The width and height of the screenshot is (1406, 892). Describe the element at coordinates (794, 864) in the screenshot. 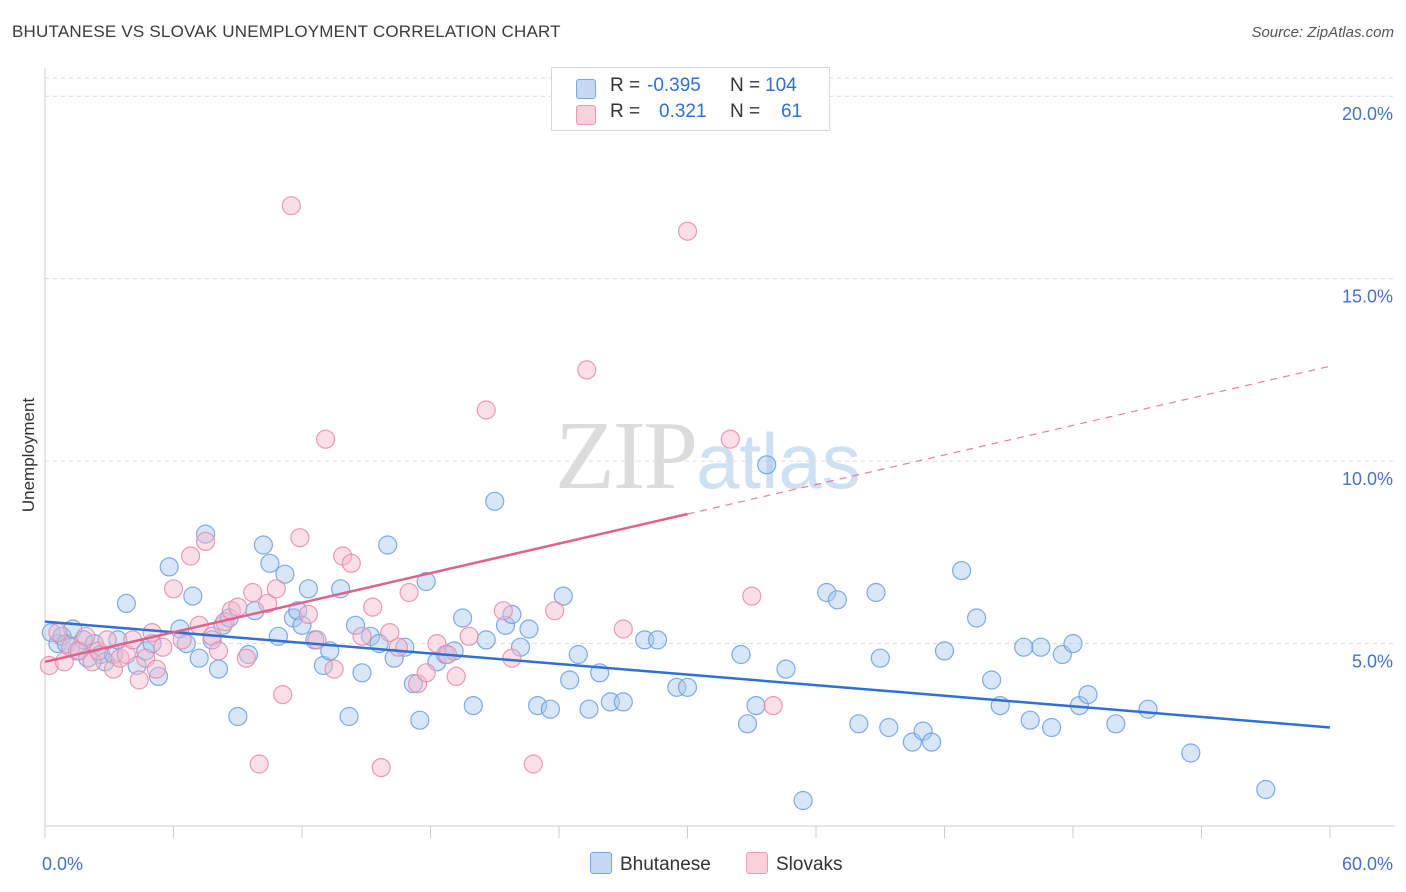

I see `bottom-legend-slovaks: Slovaks` at that location.